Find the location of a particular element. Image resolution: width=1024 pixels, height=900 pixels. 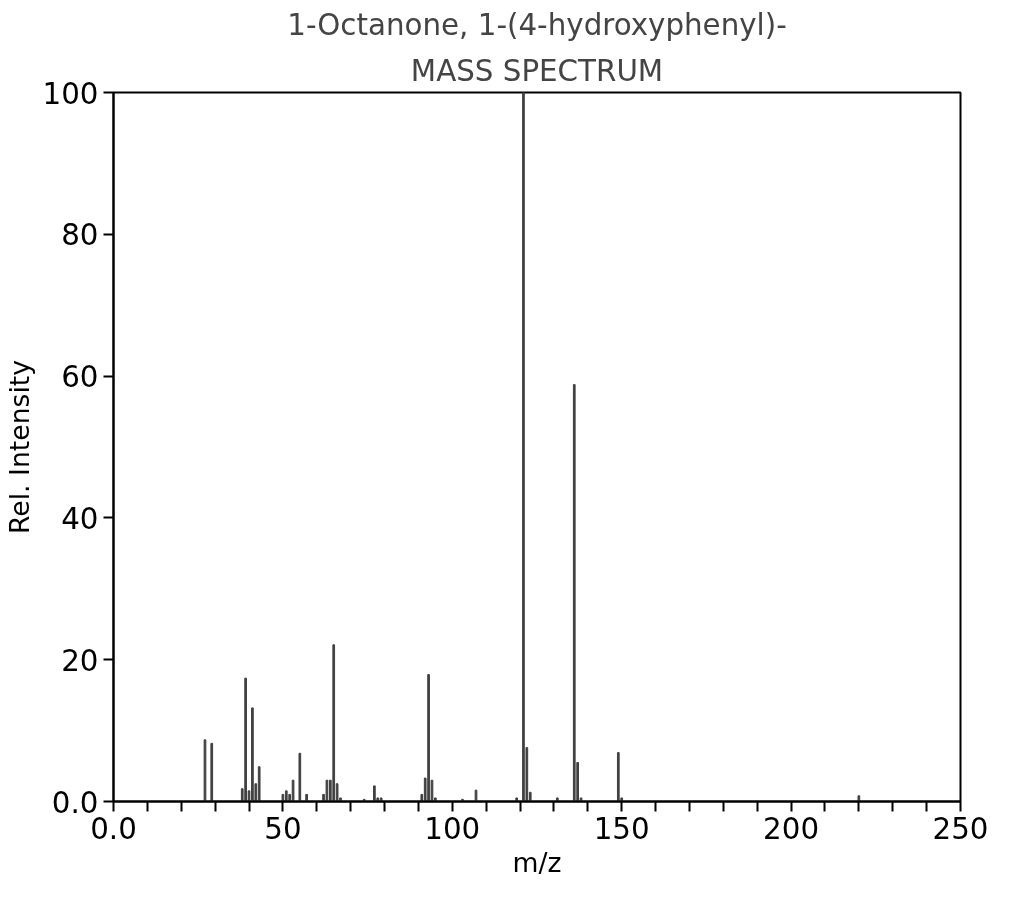

y-tick-label: 60 is located at coordinates (80, 377).